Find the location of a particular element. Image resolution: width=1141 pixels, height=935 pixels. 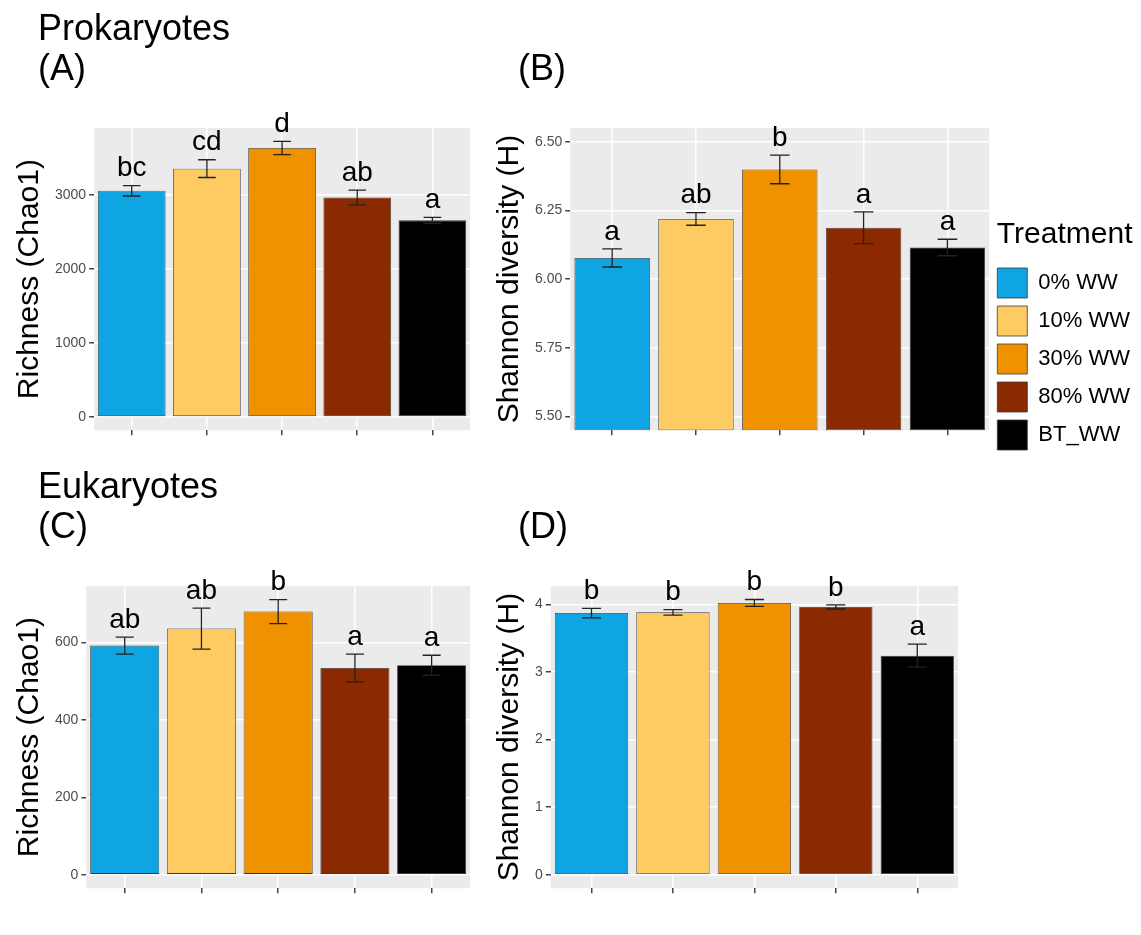

y-tick-label: 1000 is located at coordinates (70, 341).